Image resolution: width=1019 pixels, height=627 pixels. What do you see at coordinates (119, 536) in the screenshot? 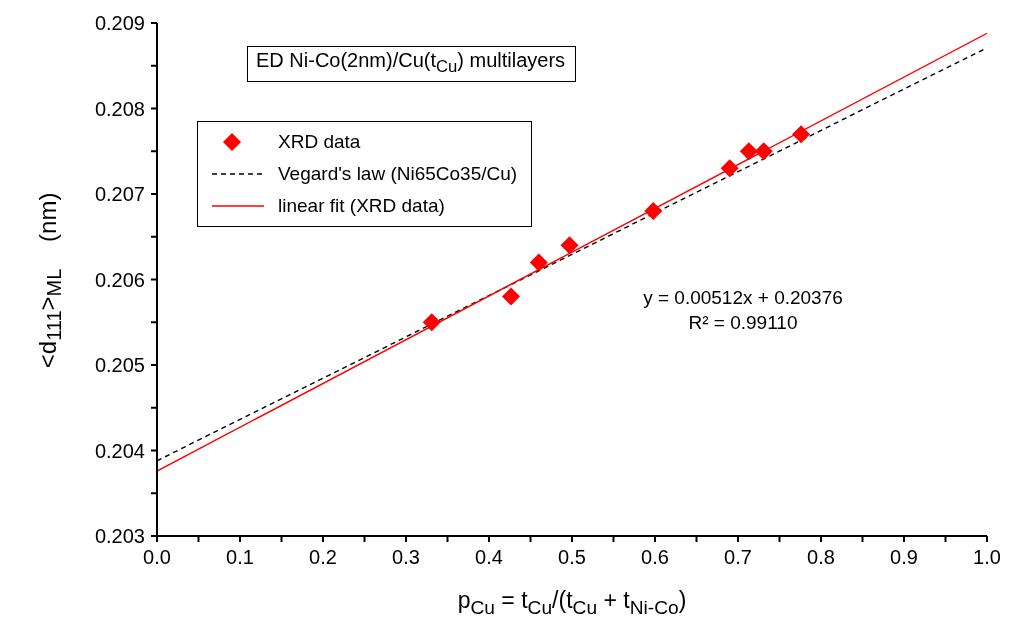
I see `y-tick-label: 0.203` at bounding box center [119, 536].